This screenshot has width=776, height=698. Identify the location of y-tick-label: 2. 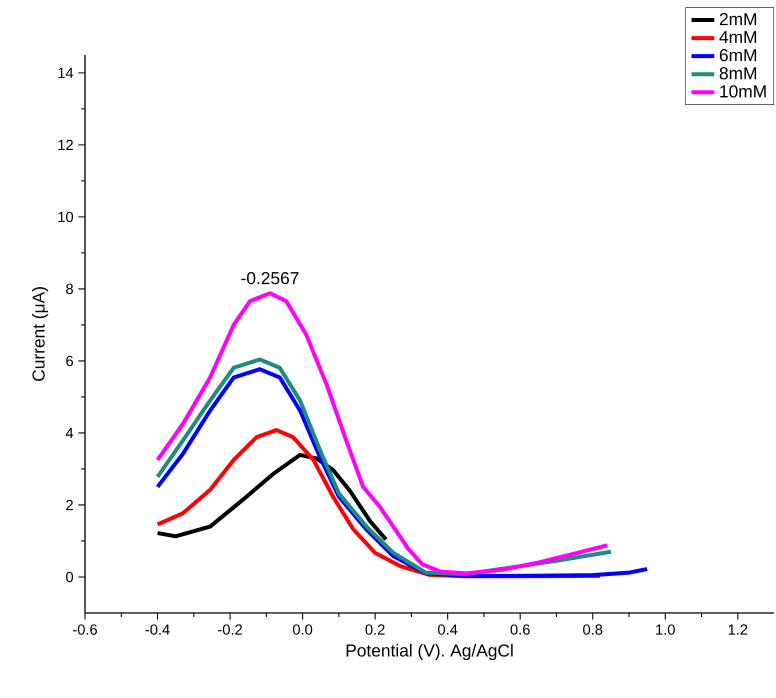
(69, 505).